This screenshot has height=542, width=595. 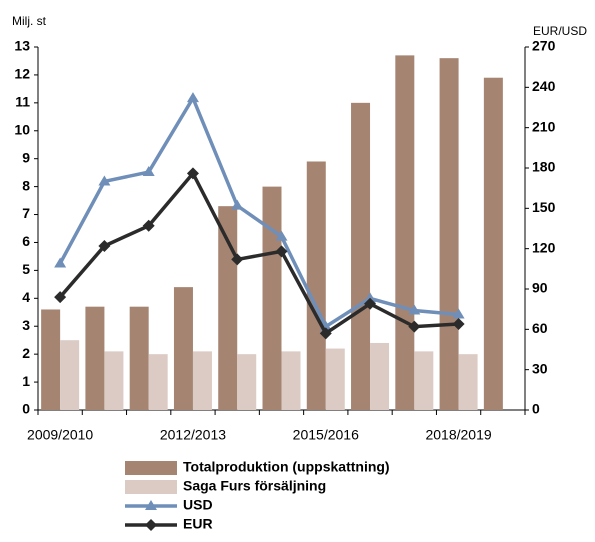 What do you see at coordinates (560, 31) in the screenshot?
I see `y2-axis-label: EUR/USD` at bounding box center [560, 31].